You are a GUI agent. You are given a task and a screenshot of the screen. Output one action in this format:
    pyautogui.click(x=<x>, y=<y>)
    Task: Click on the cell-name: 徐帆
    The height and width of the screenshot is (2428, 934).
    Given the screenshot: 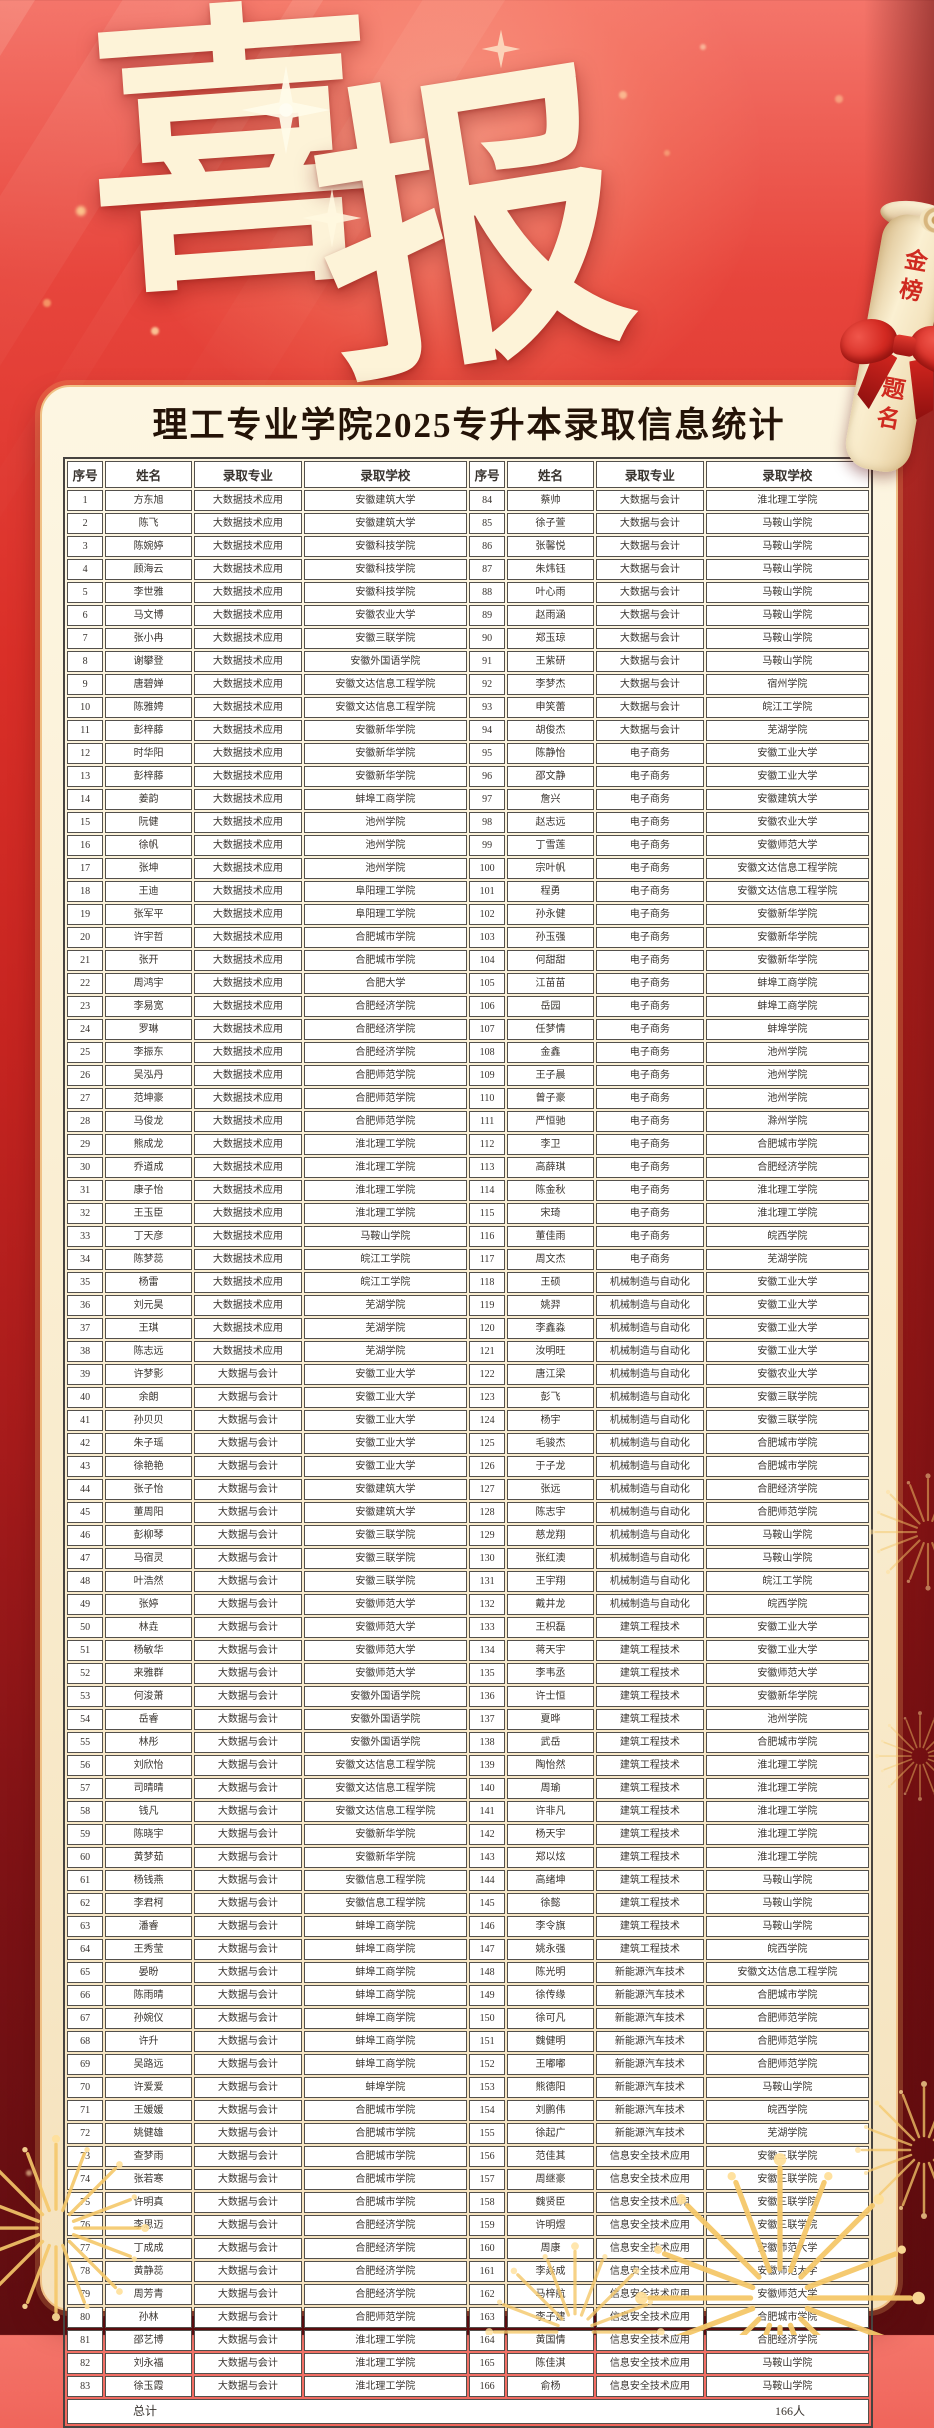 What is the action you would take?
    pyautogui.click(x=148, y=845)
    